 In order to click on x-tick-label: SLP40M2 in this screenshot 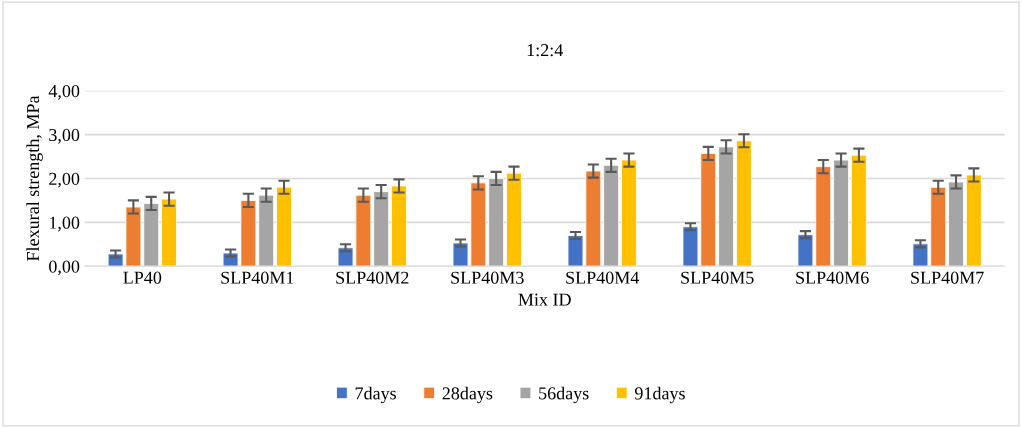, I will do `click(372, 277)`.